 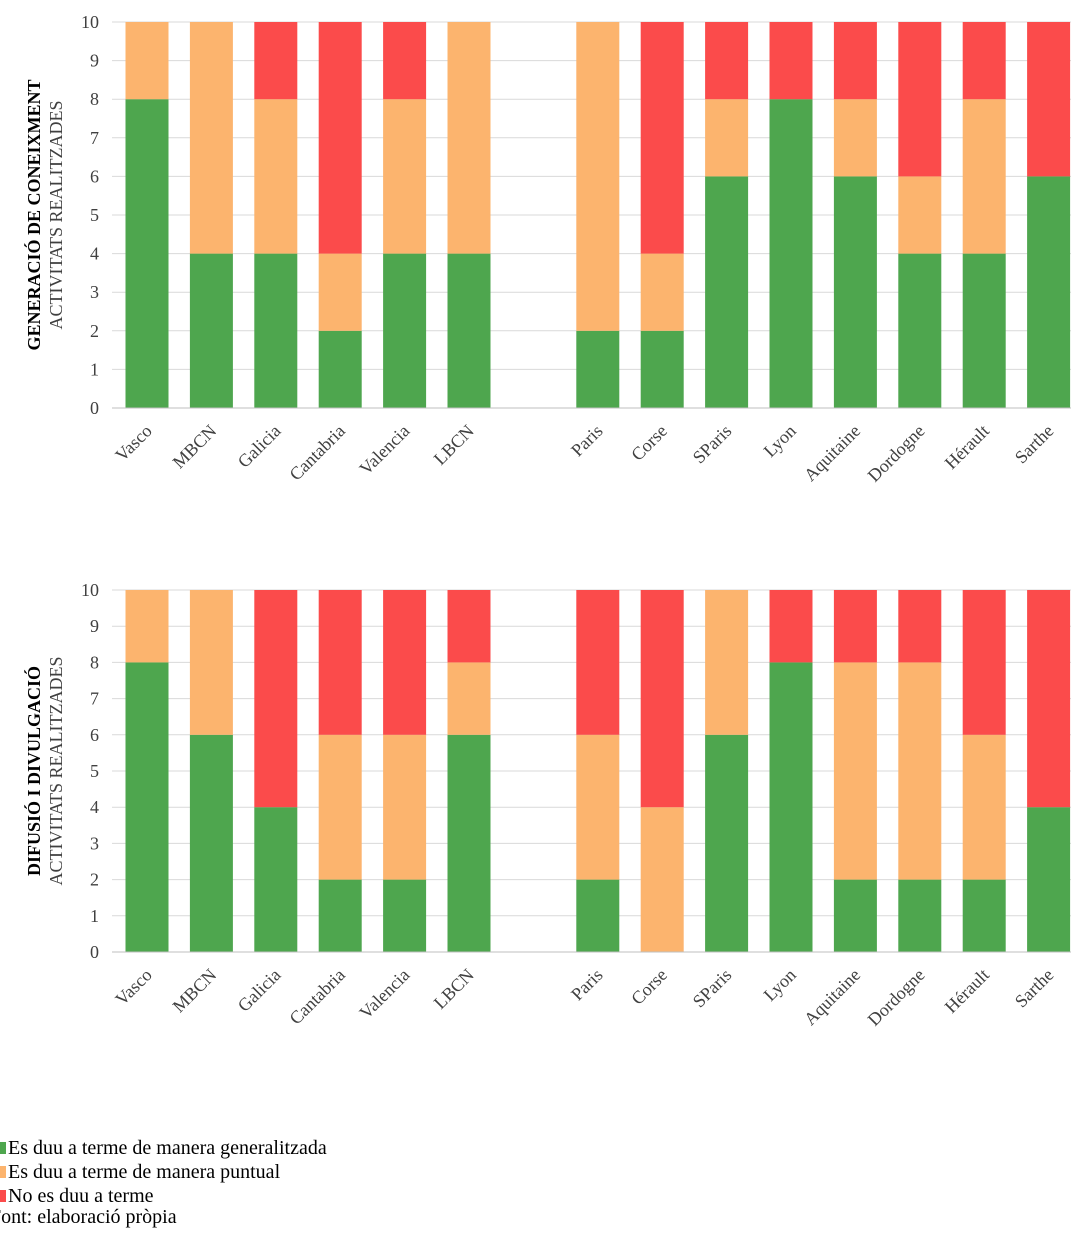 What do you see at coordinates (587, 985) in the screenshot?
I see `x-tick-label-paris: Paris` at bounding box center [587, 985].